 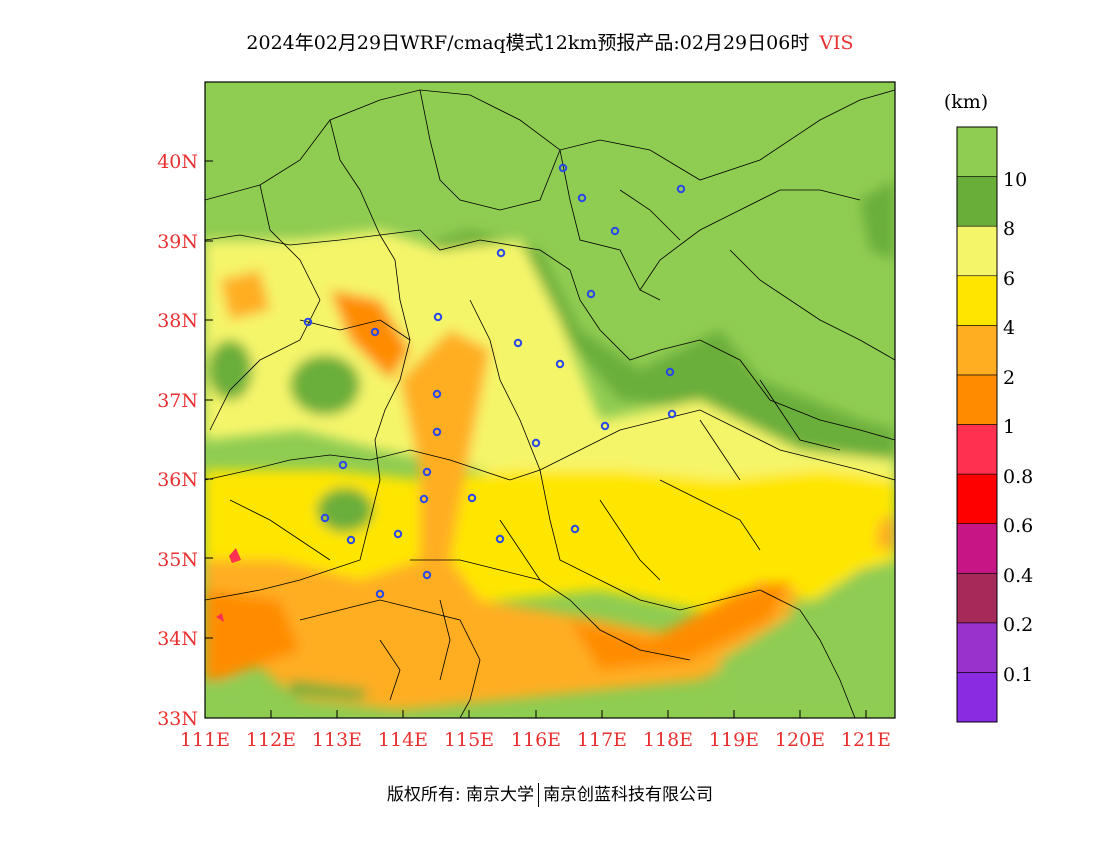 What do you see at coordinates (1009, 427) in the screenshot?
I see `legend-label: 1` at bounding box center [1009, 427].